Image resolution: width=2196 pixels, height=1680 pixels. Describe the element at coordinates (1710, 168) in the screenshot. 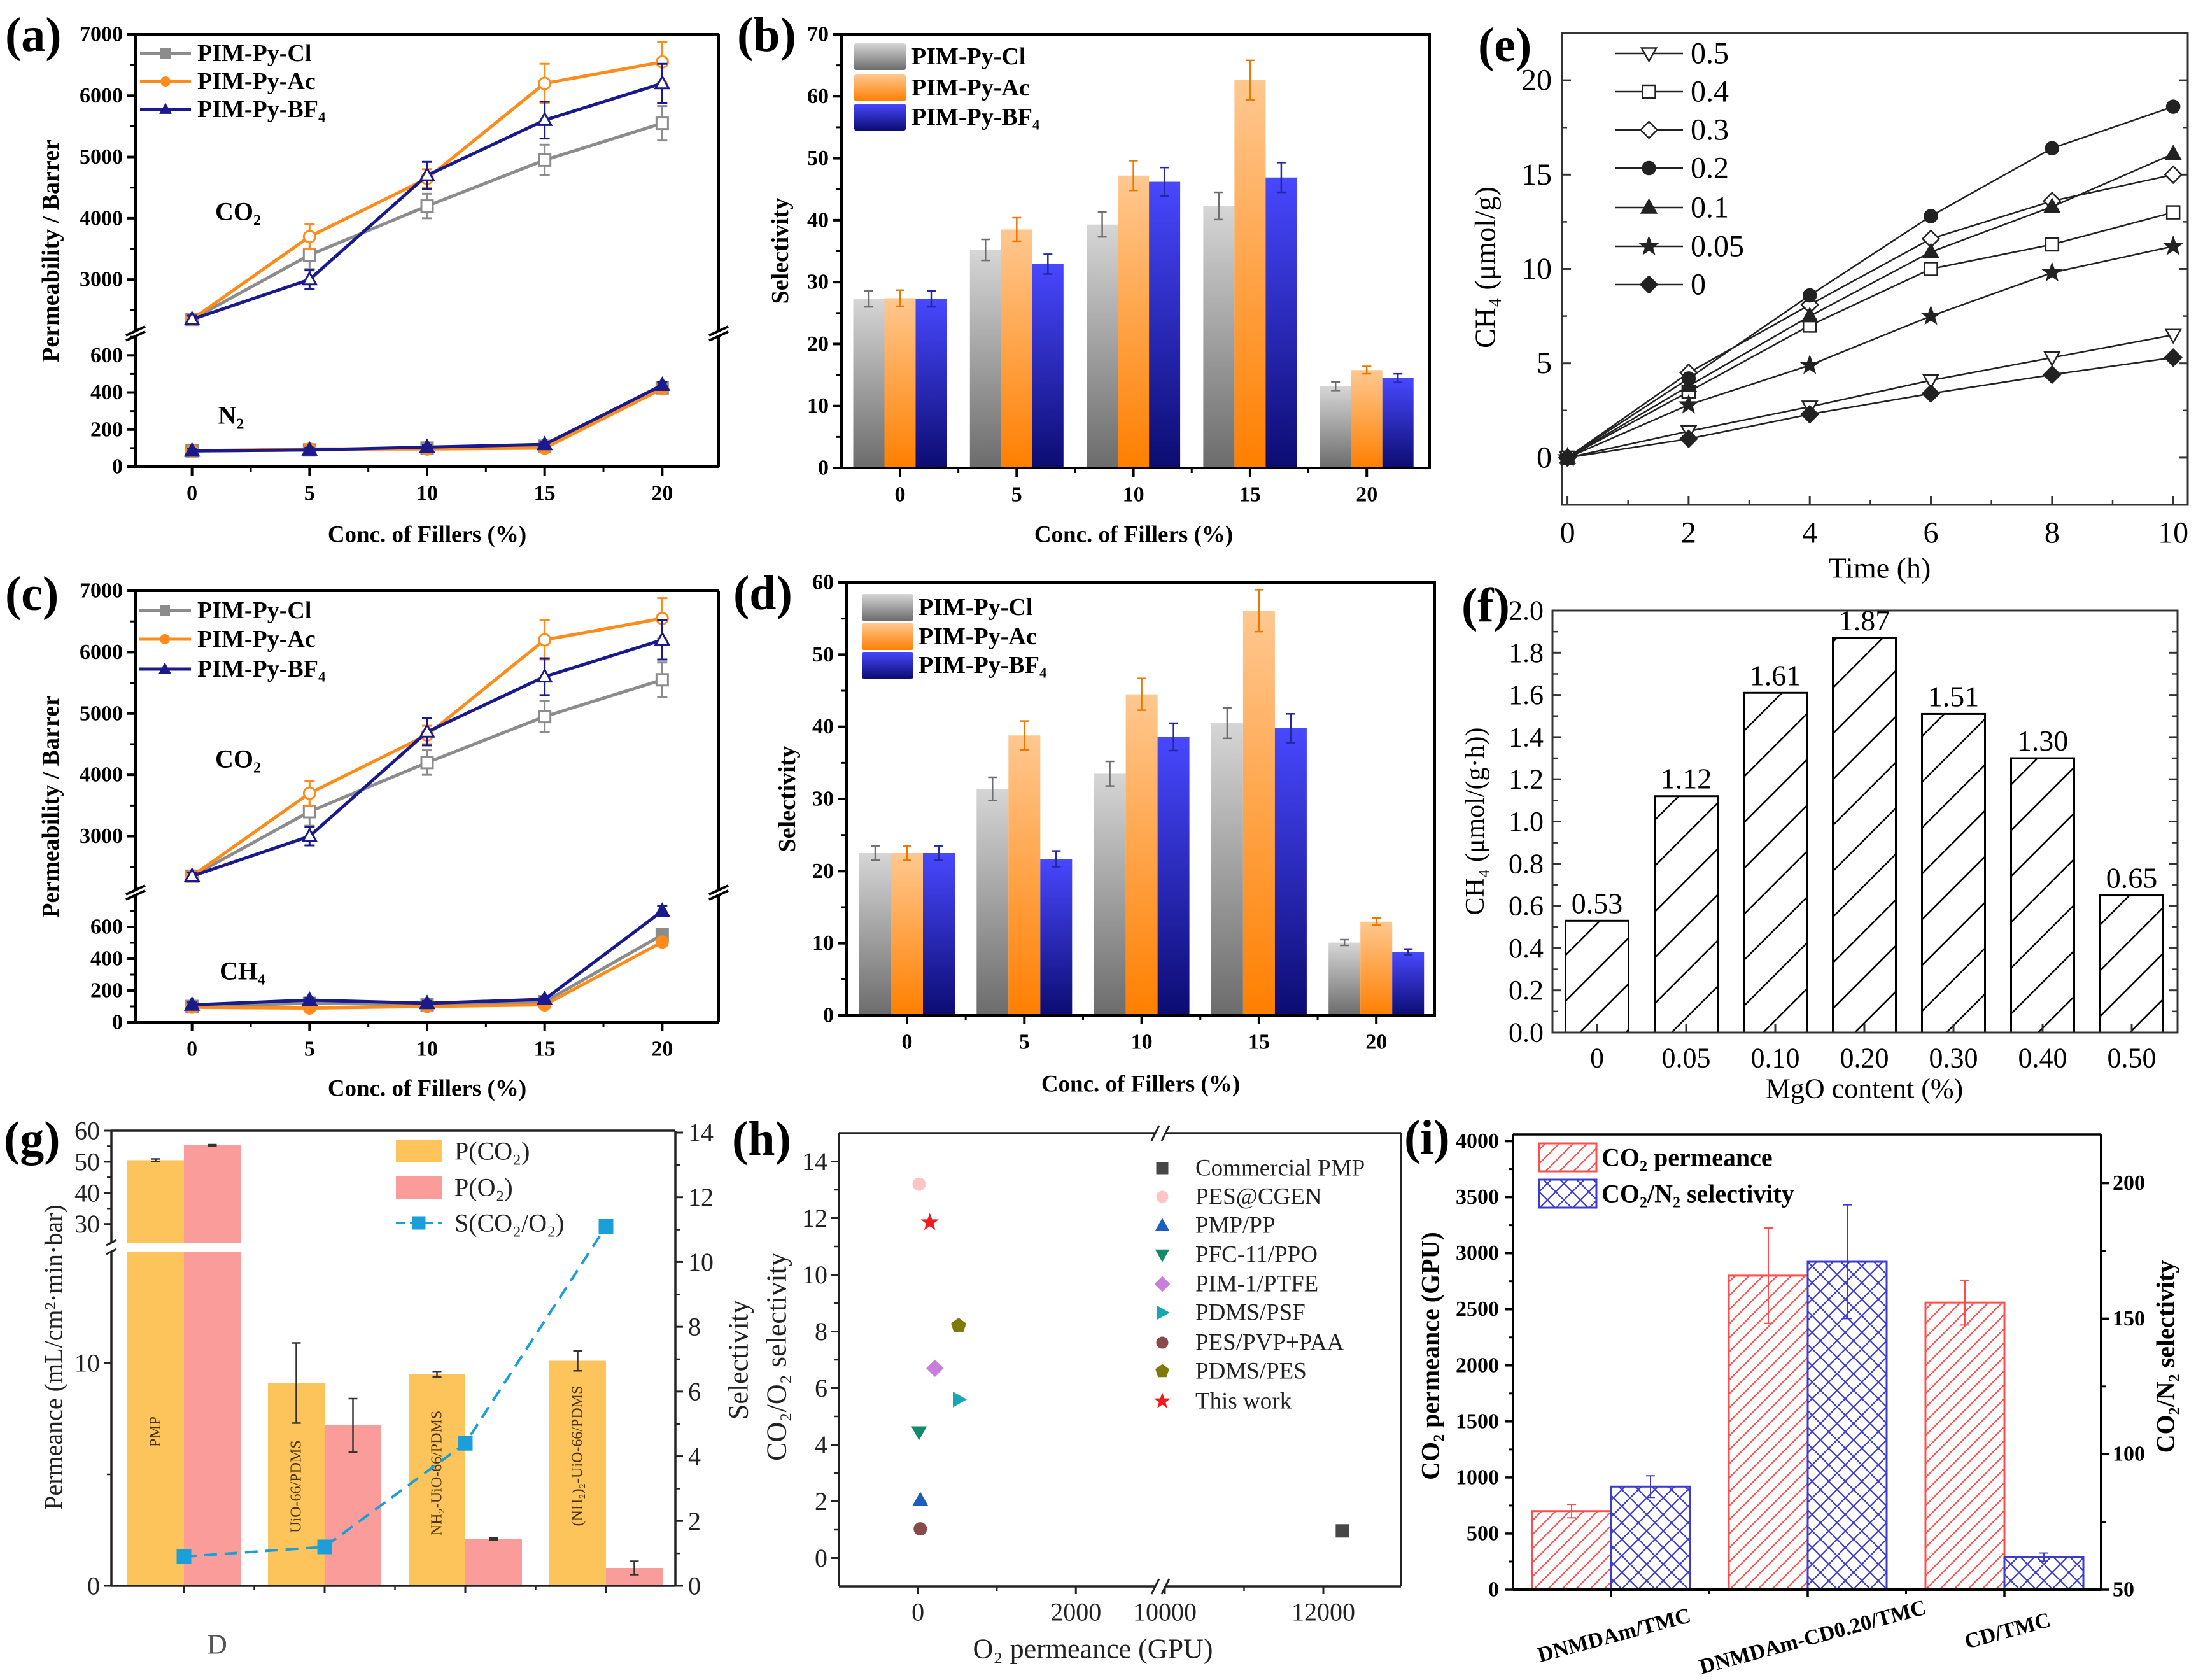

I see `legend-label: 0.2` at that location.